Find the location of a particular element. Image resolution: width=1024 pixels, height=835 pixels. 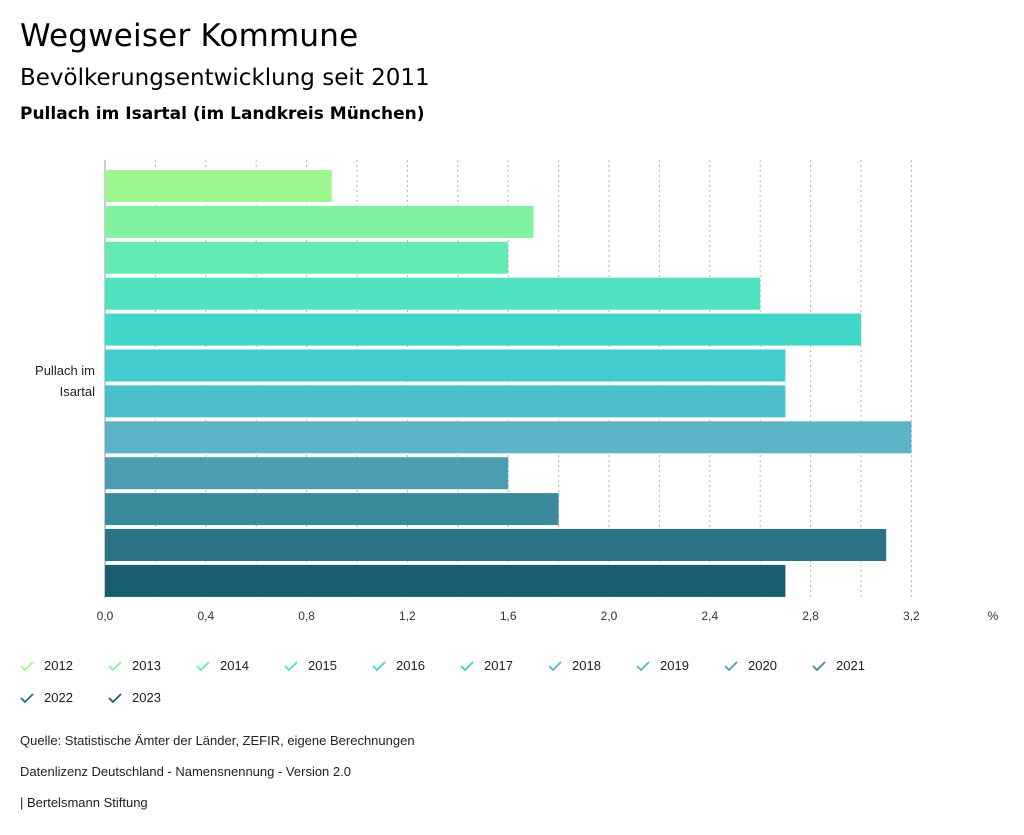

legend-label: 2020 is located at coordinates (762, 665).